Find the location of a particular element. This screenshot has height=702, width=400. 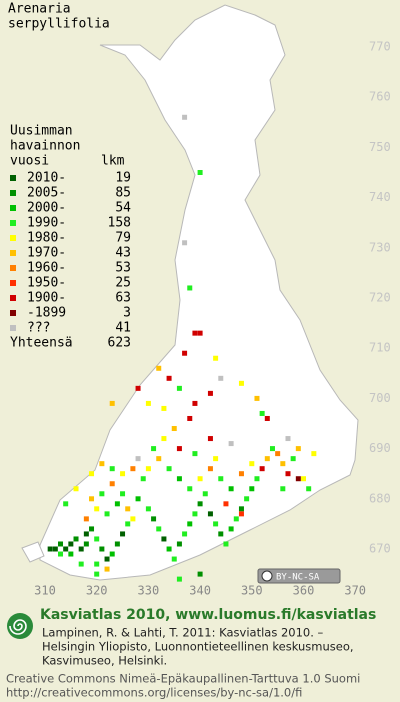

y-grid-label: 750 is located at coordinates (380, 147).